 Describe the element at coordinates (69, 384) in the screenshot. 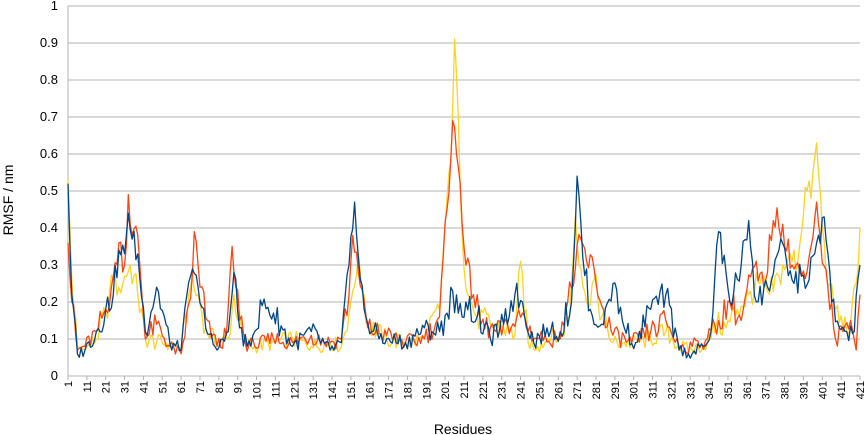

I see `x-tick-label: 1` at that location.